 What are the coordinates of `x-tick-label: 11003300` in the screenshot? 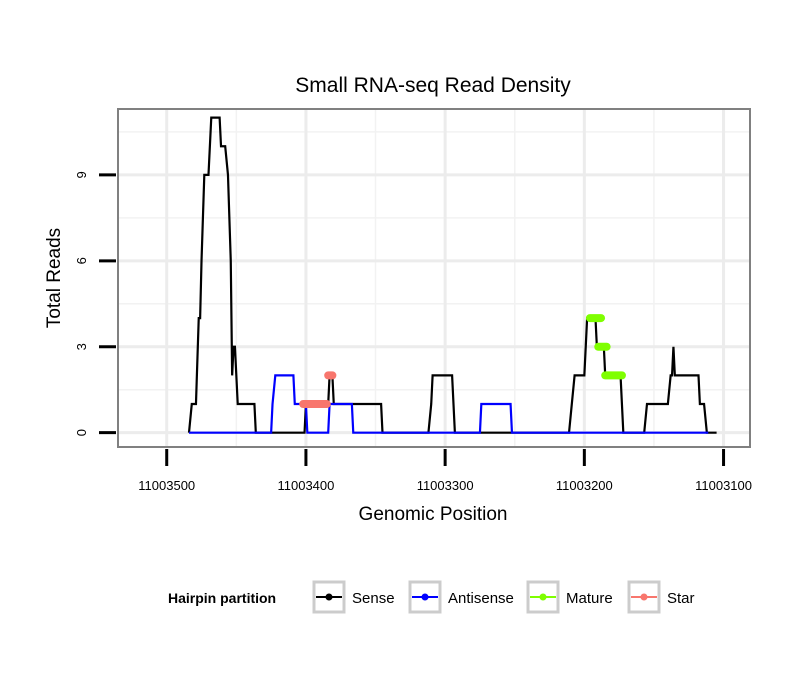 It's located at (445, 485).